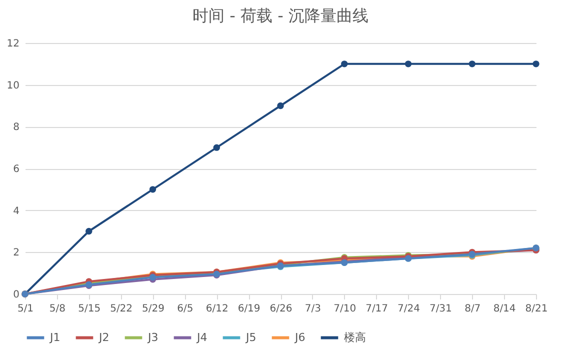 The width and height of the screenshot is (562, 350). Describe the element at coordinates (409, 309) in the screenshot. I see `x-tick-label: 7/24` at that location.